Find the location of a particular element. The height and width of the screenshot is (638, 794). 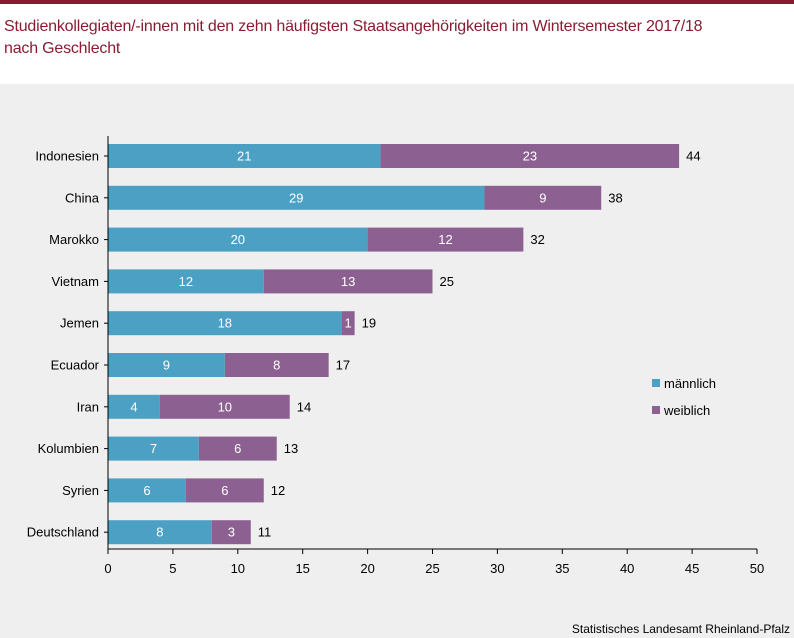

data-label: 18 is located at coordinates (225, 323).